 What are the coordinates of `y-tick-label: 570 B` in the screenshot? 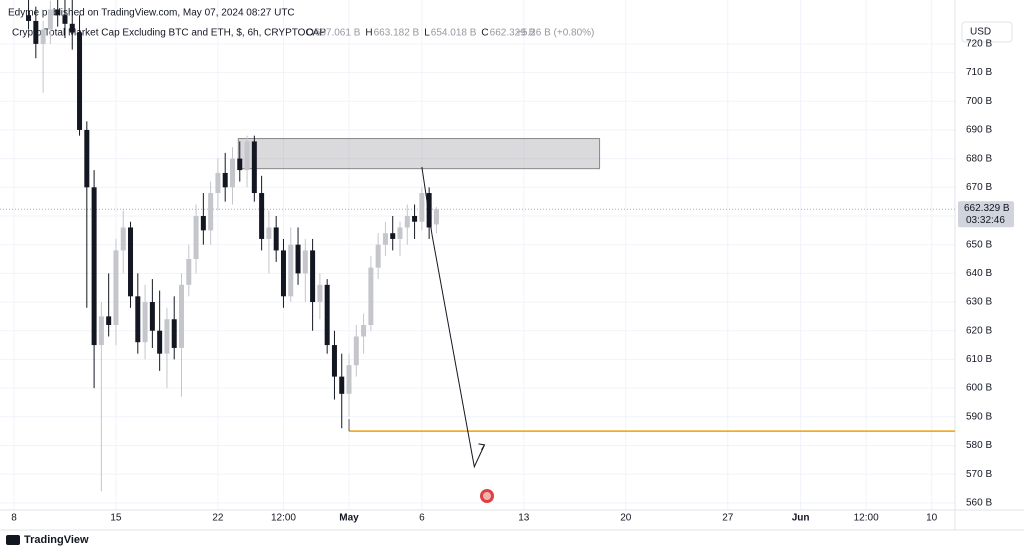 It's located at (979, 474).